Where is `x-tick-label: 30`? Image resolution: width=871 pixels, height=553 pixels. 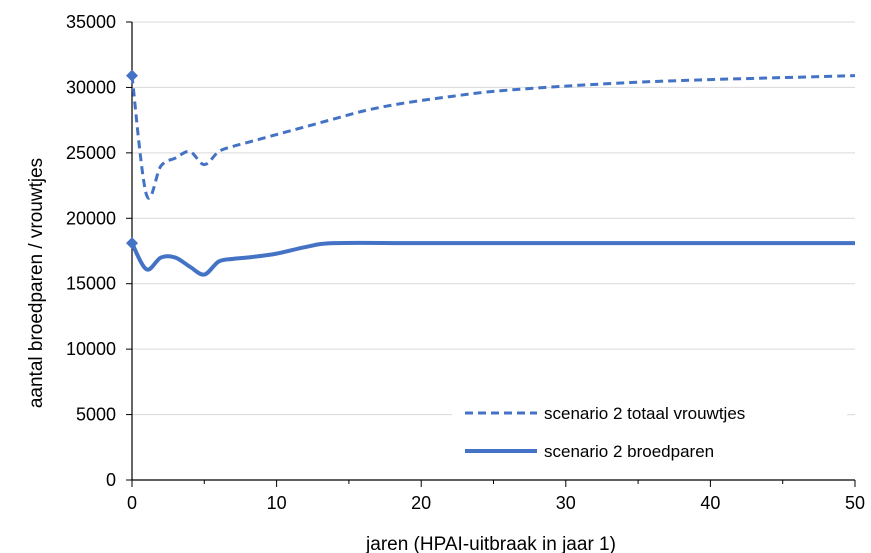 x-tick-label: 30 is located at coordinates (566, 503).